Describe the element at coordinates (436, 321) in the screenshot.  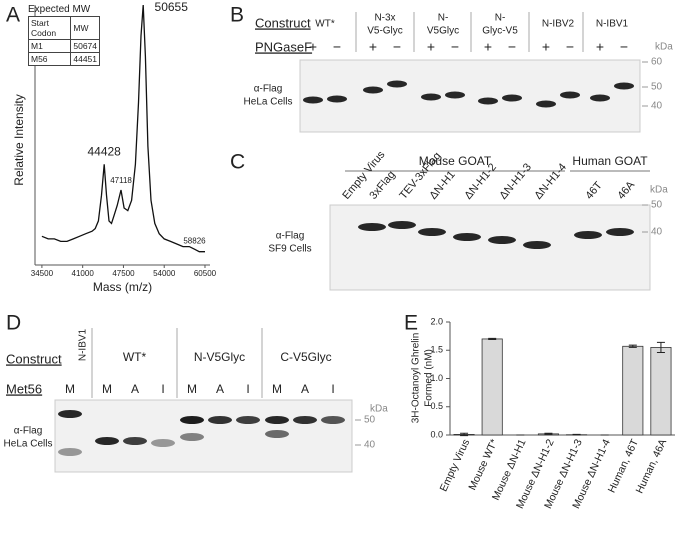
I see `y-tick-label: 2.0` at that location.